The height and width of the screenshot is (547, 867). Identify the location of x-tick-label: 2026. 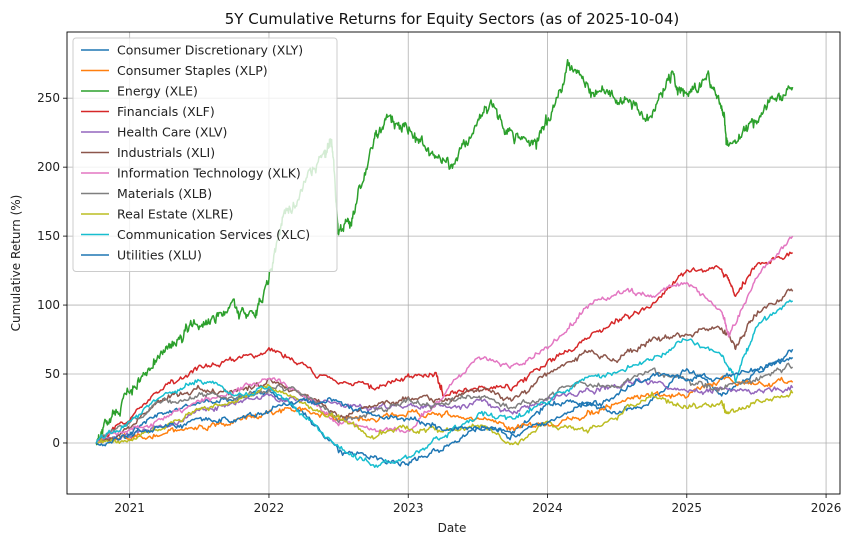
(826, 508).